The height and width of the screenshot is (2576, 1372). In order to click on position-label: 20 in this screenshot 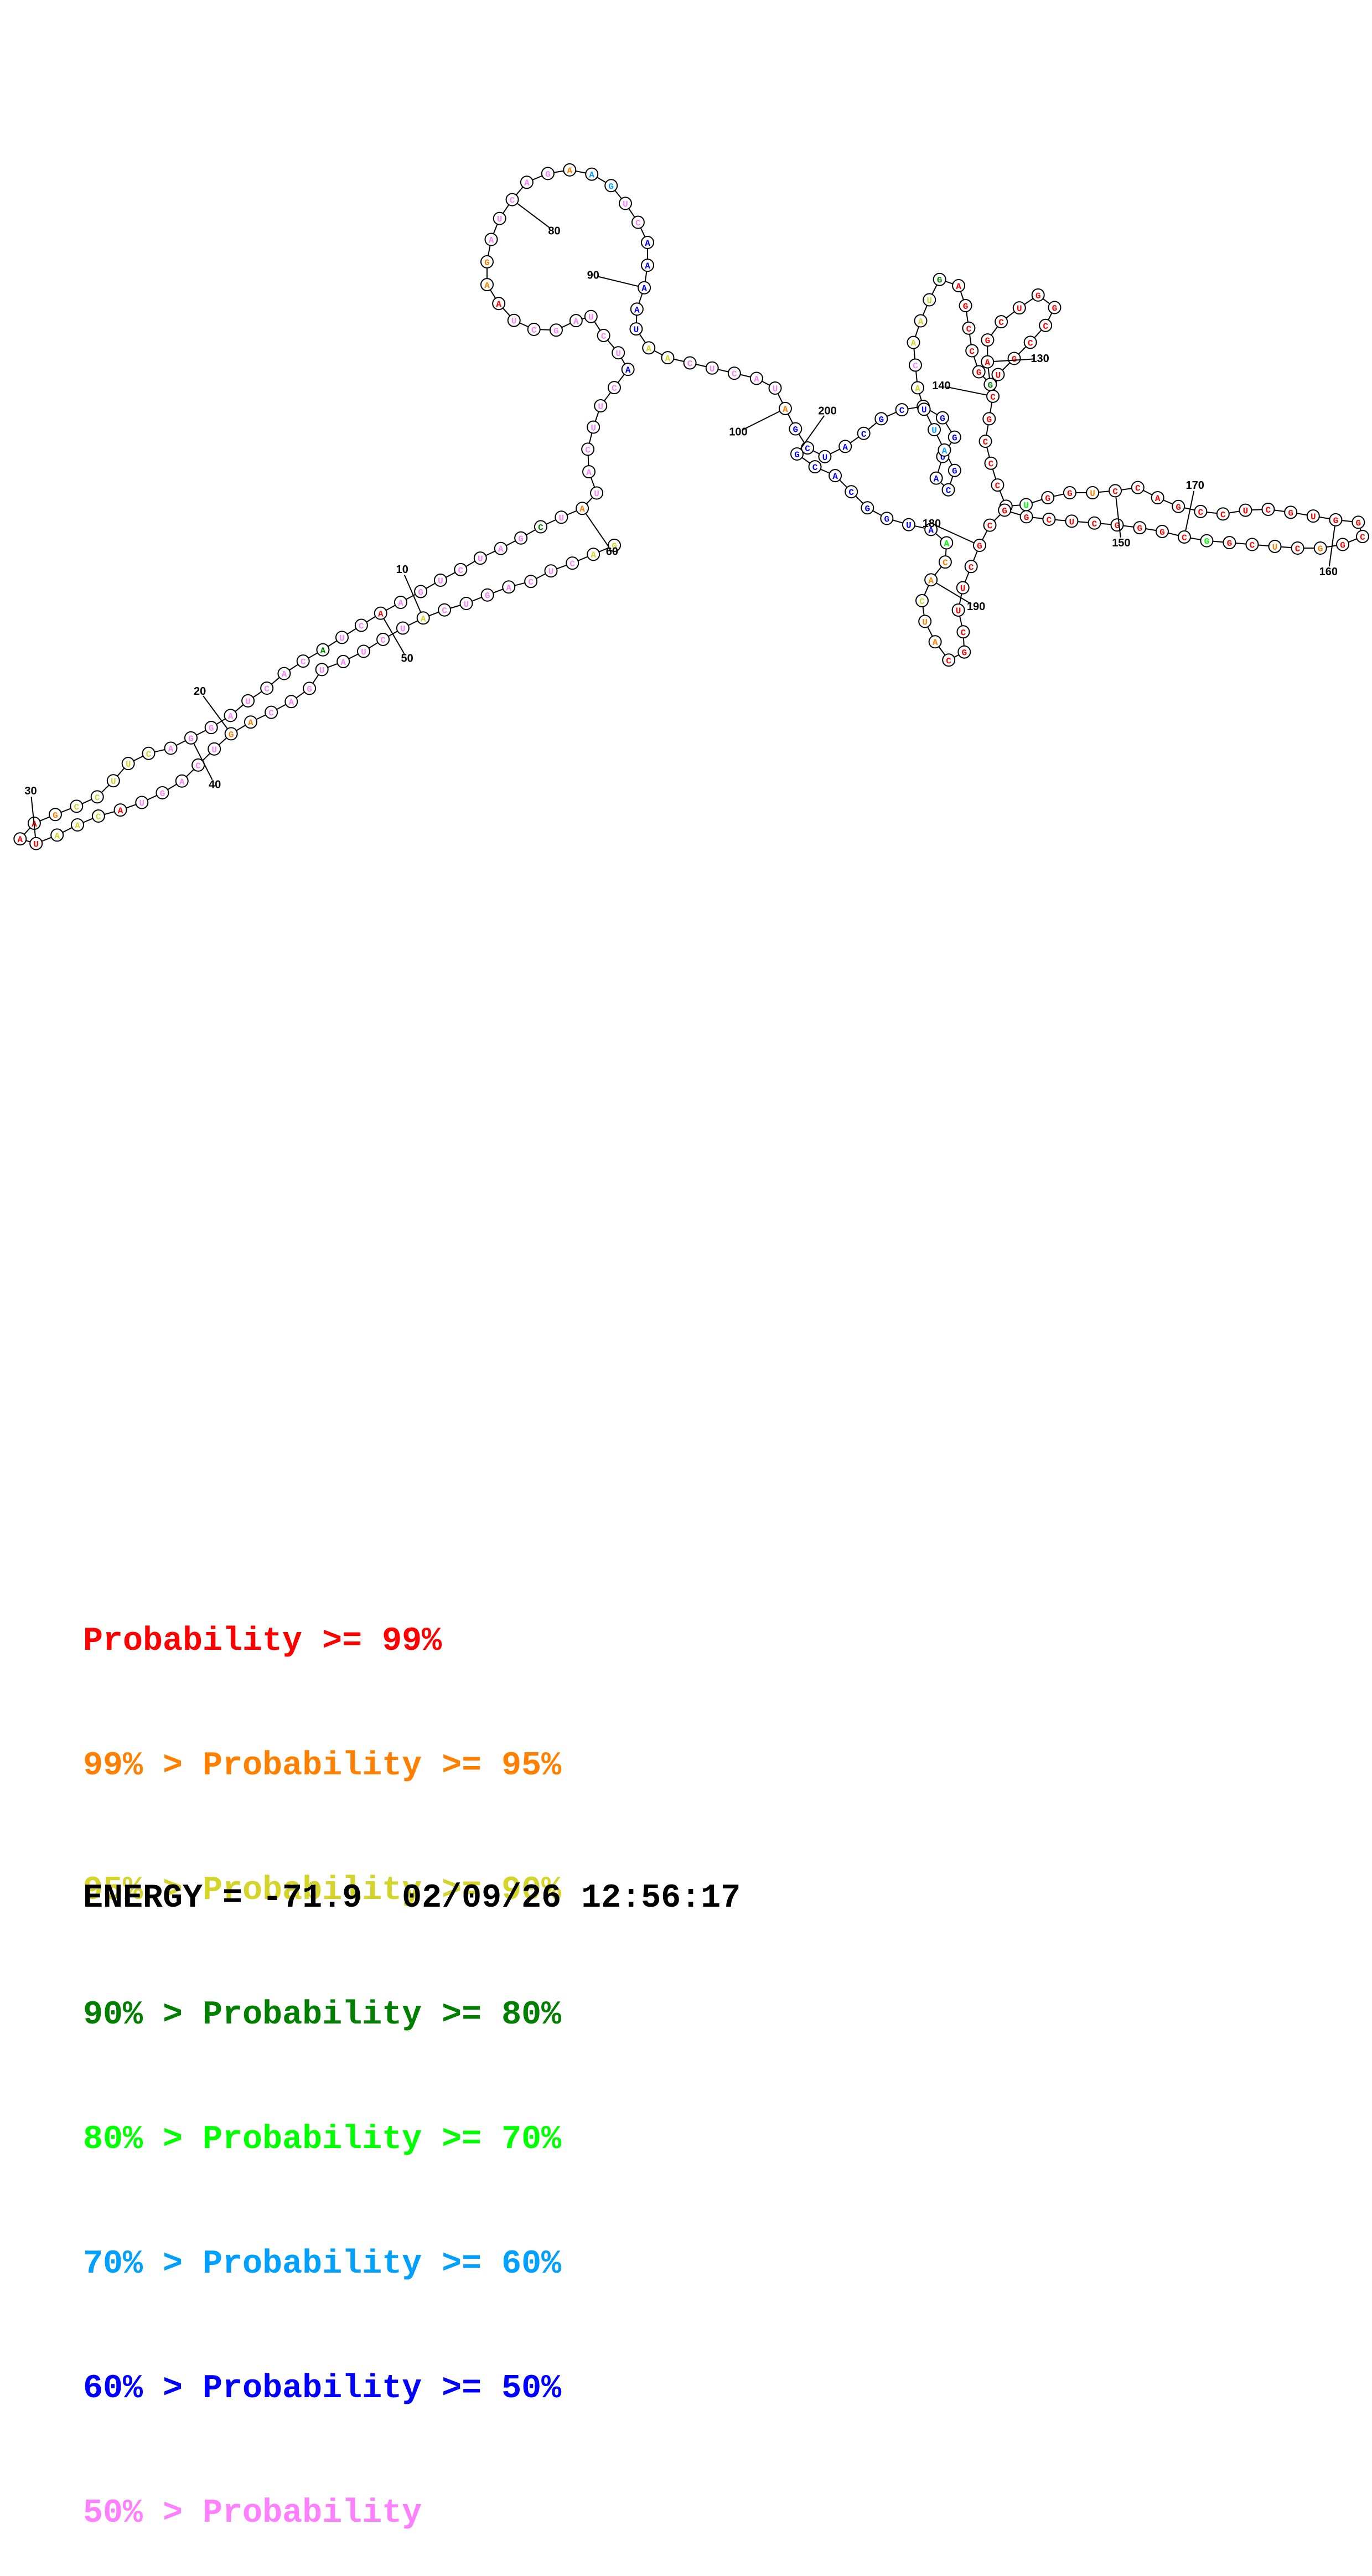, I will do `click(200, 691)`.